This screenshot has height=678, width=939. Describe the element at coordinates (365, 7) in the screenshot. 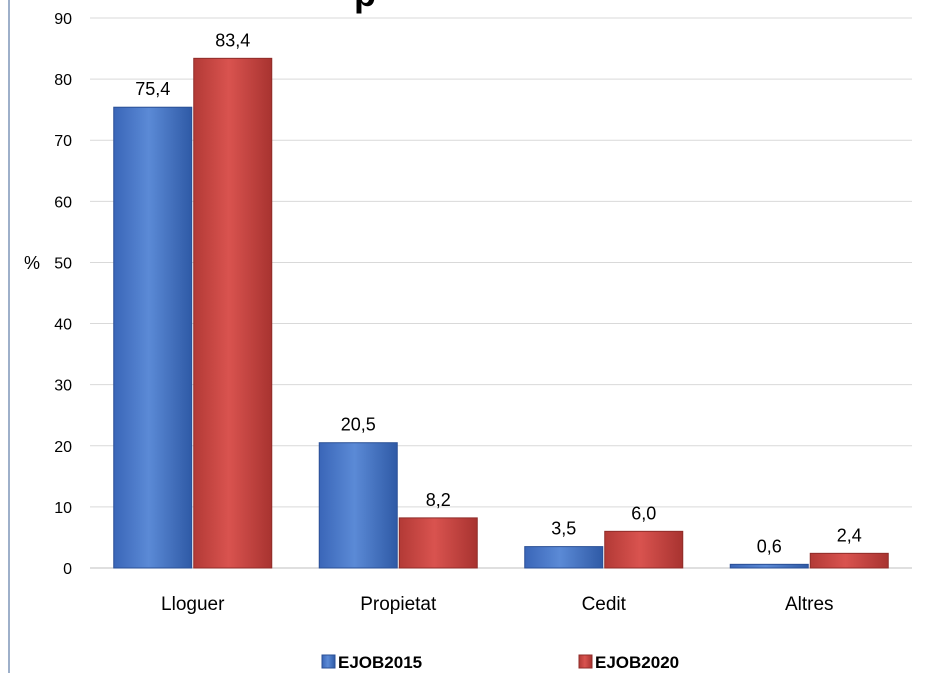

I see `chart-title-fragment: p` at that location.